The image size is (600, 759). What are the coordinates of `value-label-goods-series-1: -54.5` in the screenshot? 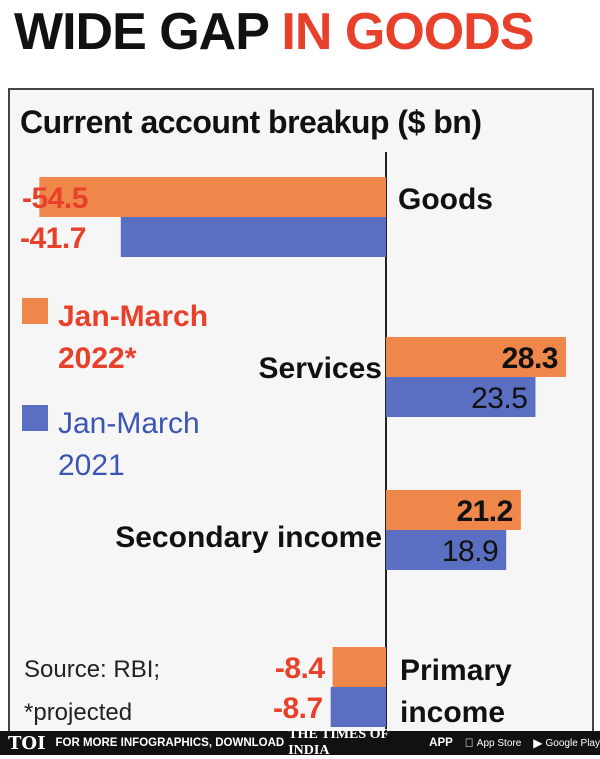 It's located at (55, 198).